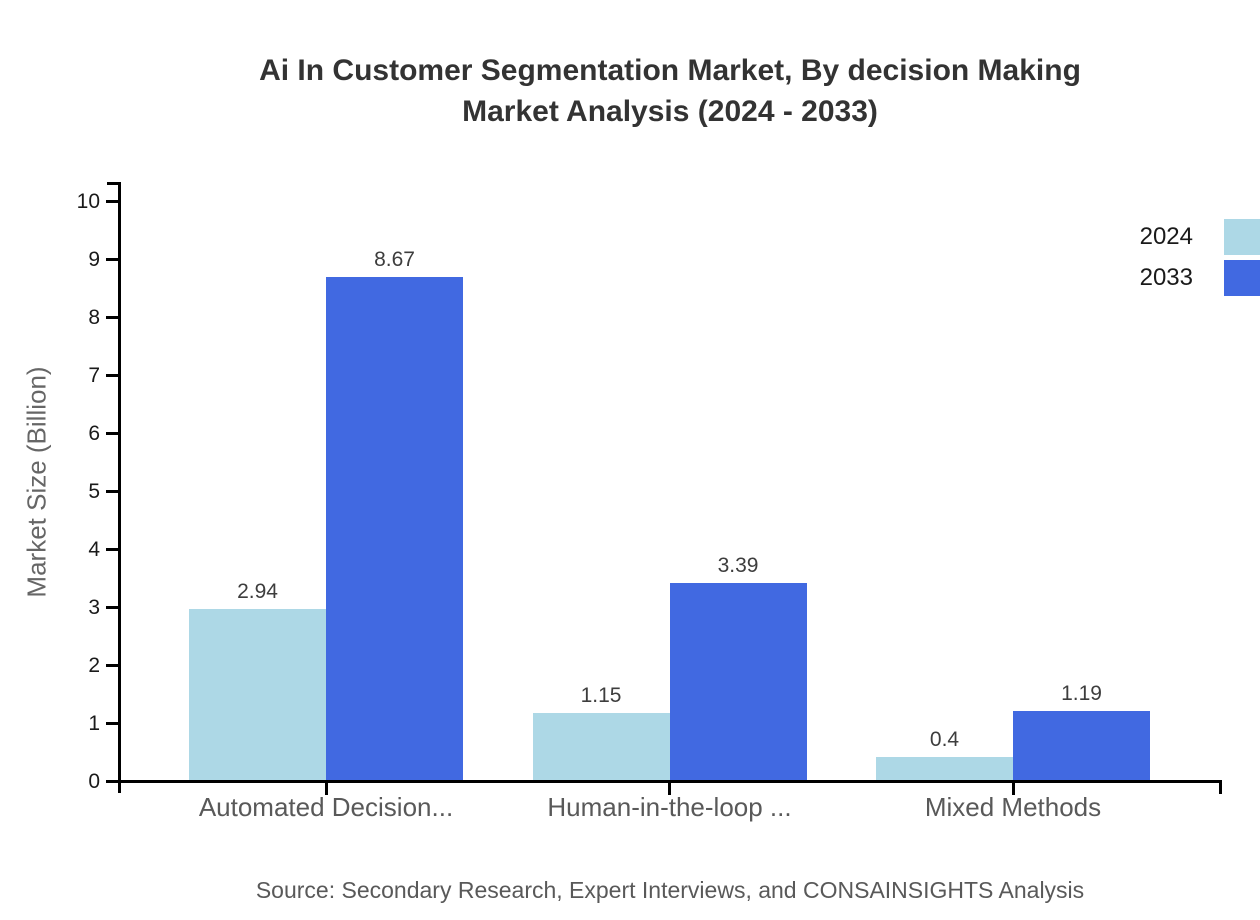  What do you see at coordinates (738, 565) in the screenshot?
I see `bar-value-label-2033-category-2: 3.39` at bounding box center [738, 565].